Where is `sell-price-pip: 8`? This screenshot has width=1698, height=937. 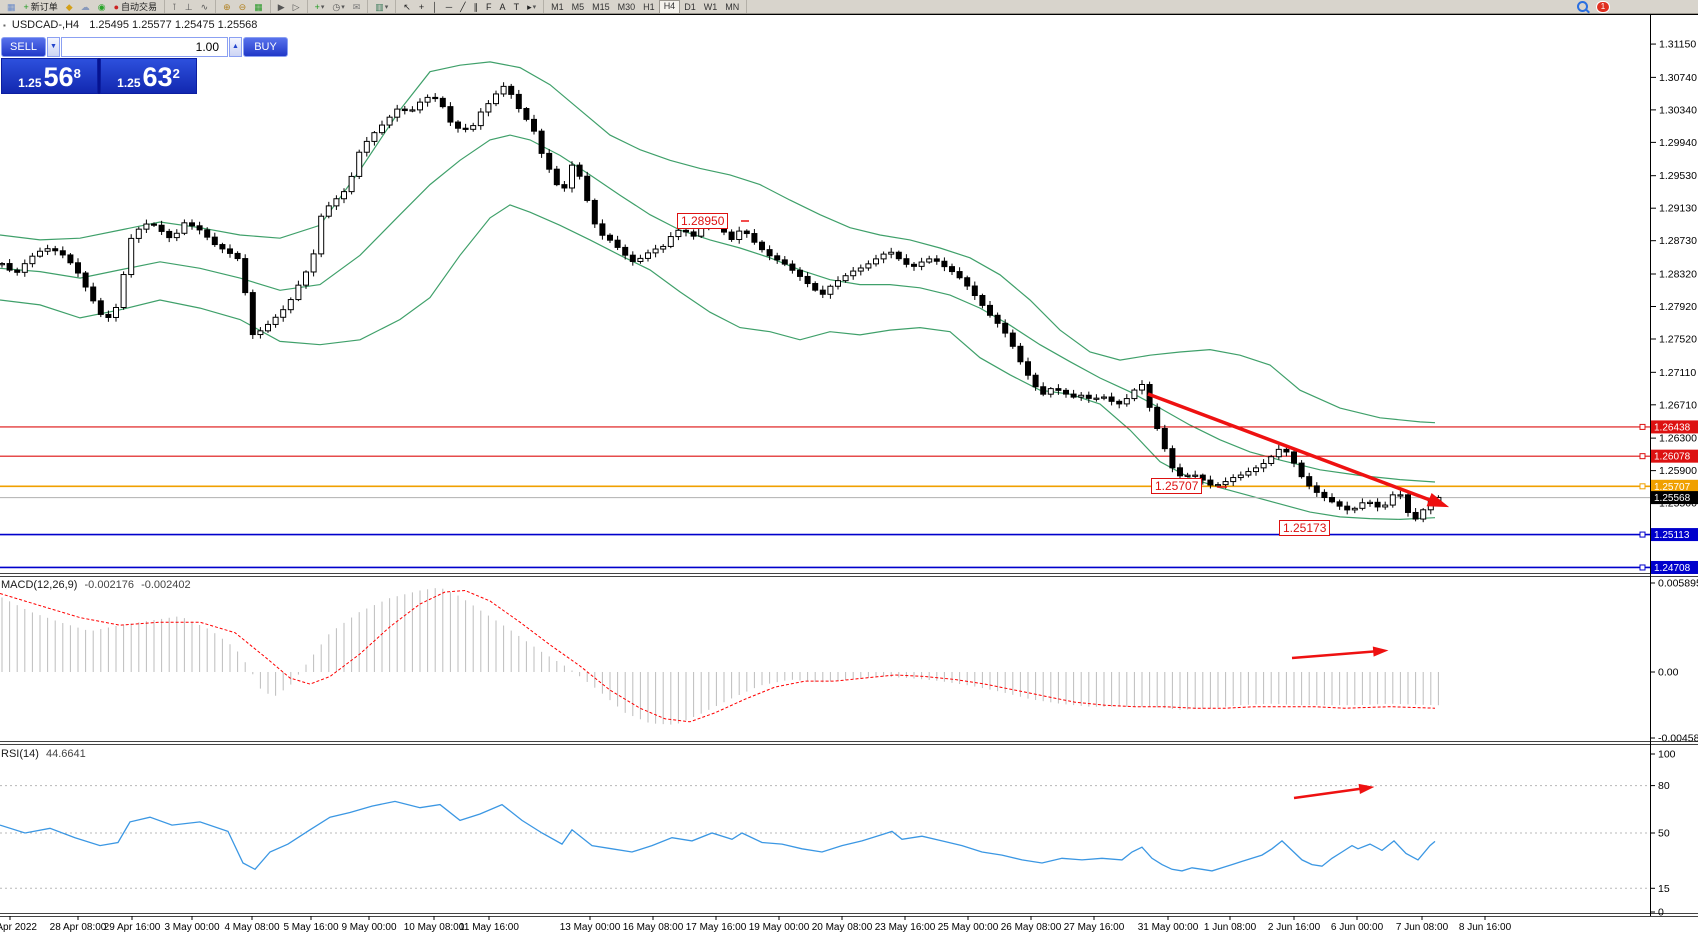 sell-price-pip: 8 is located at coordinates (77, 73).